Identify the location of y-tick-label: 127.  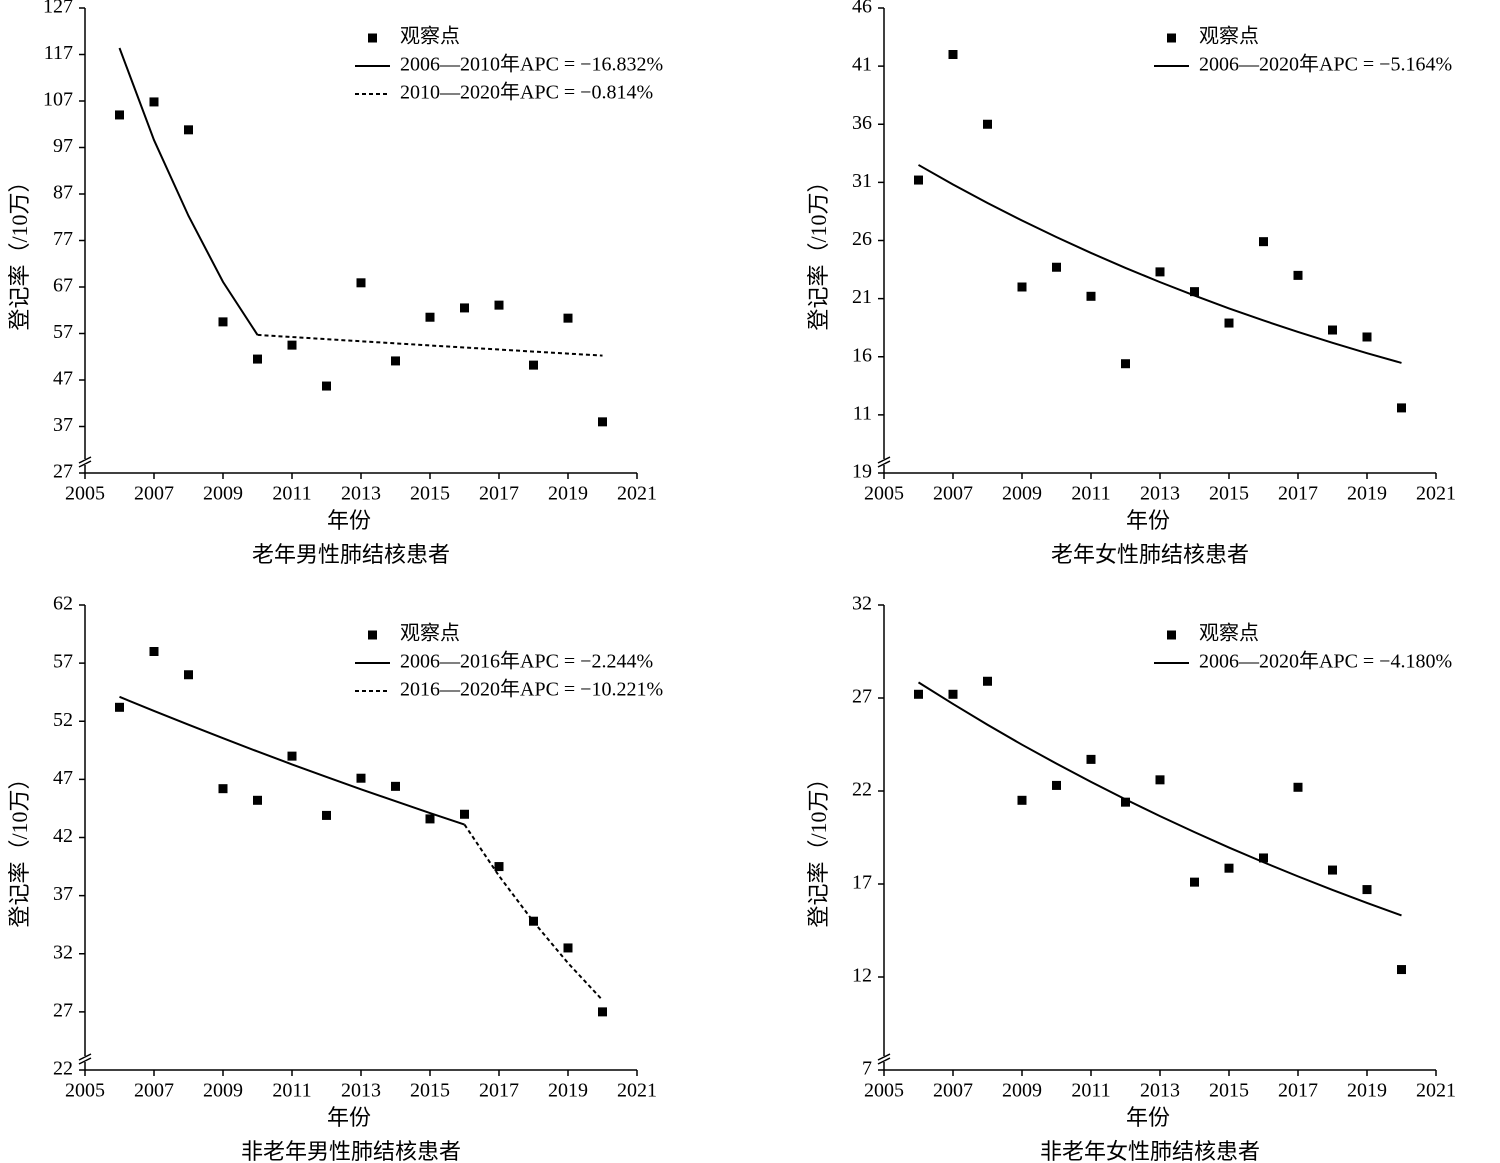
(58, 9).